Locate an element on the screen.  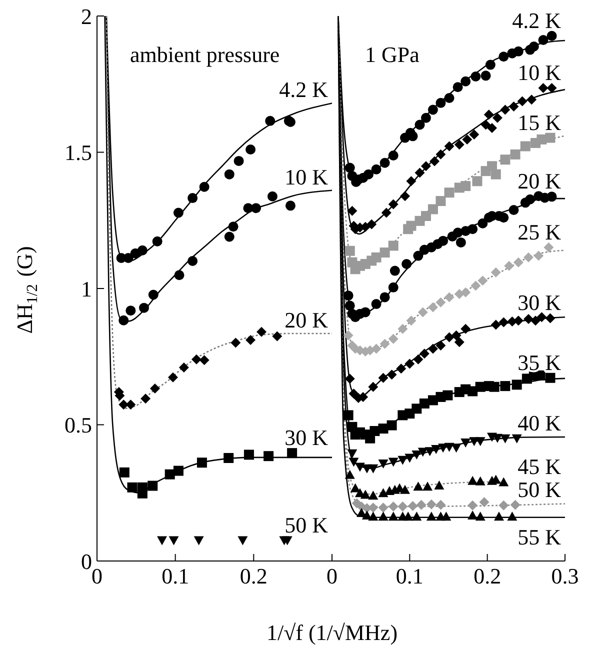
y-tick-label: 0.5 is located at coordinates (78, 425).